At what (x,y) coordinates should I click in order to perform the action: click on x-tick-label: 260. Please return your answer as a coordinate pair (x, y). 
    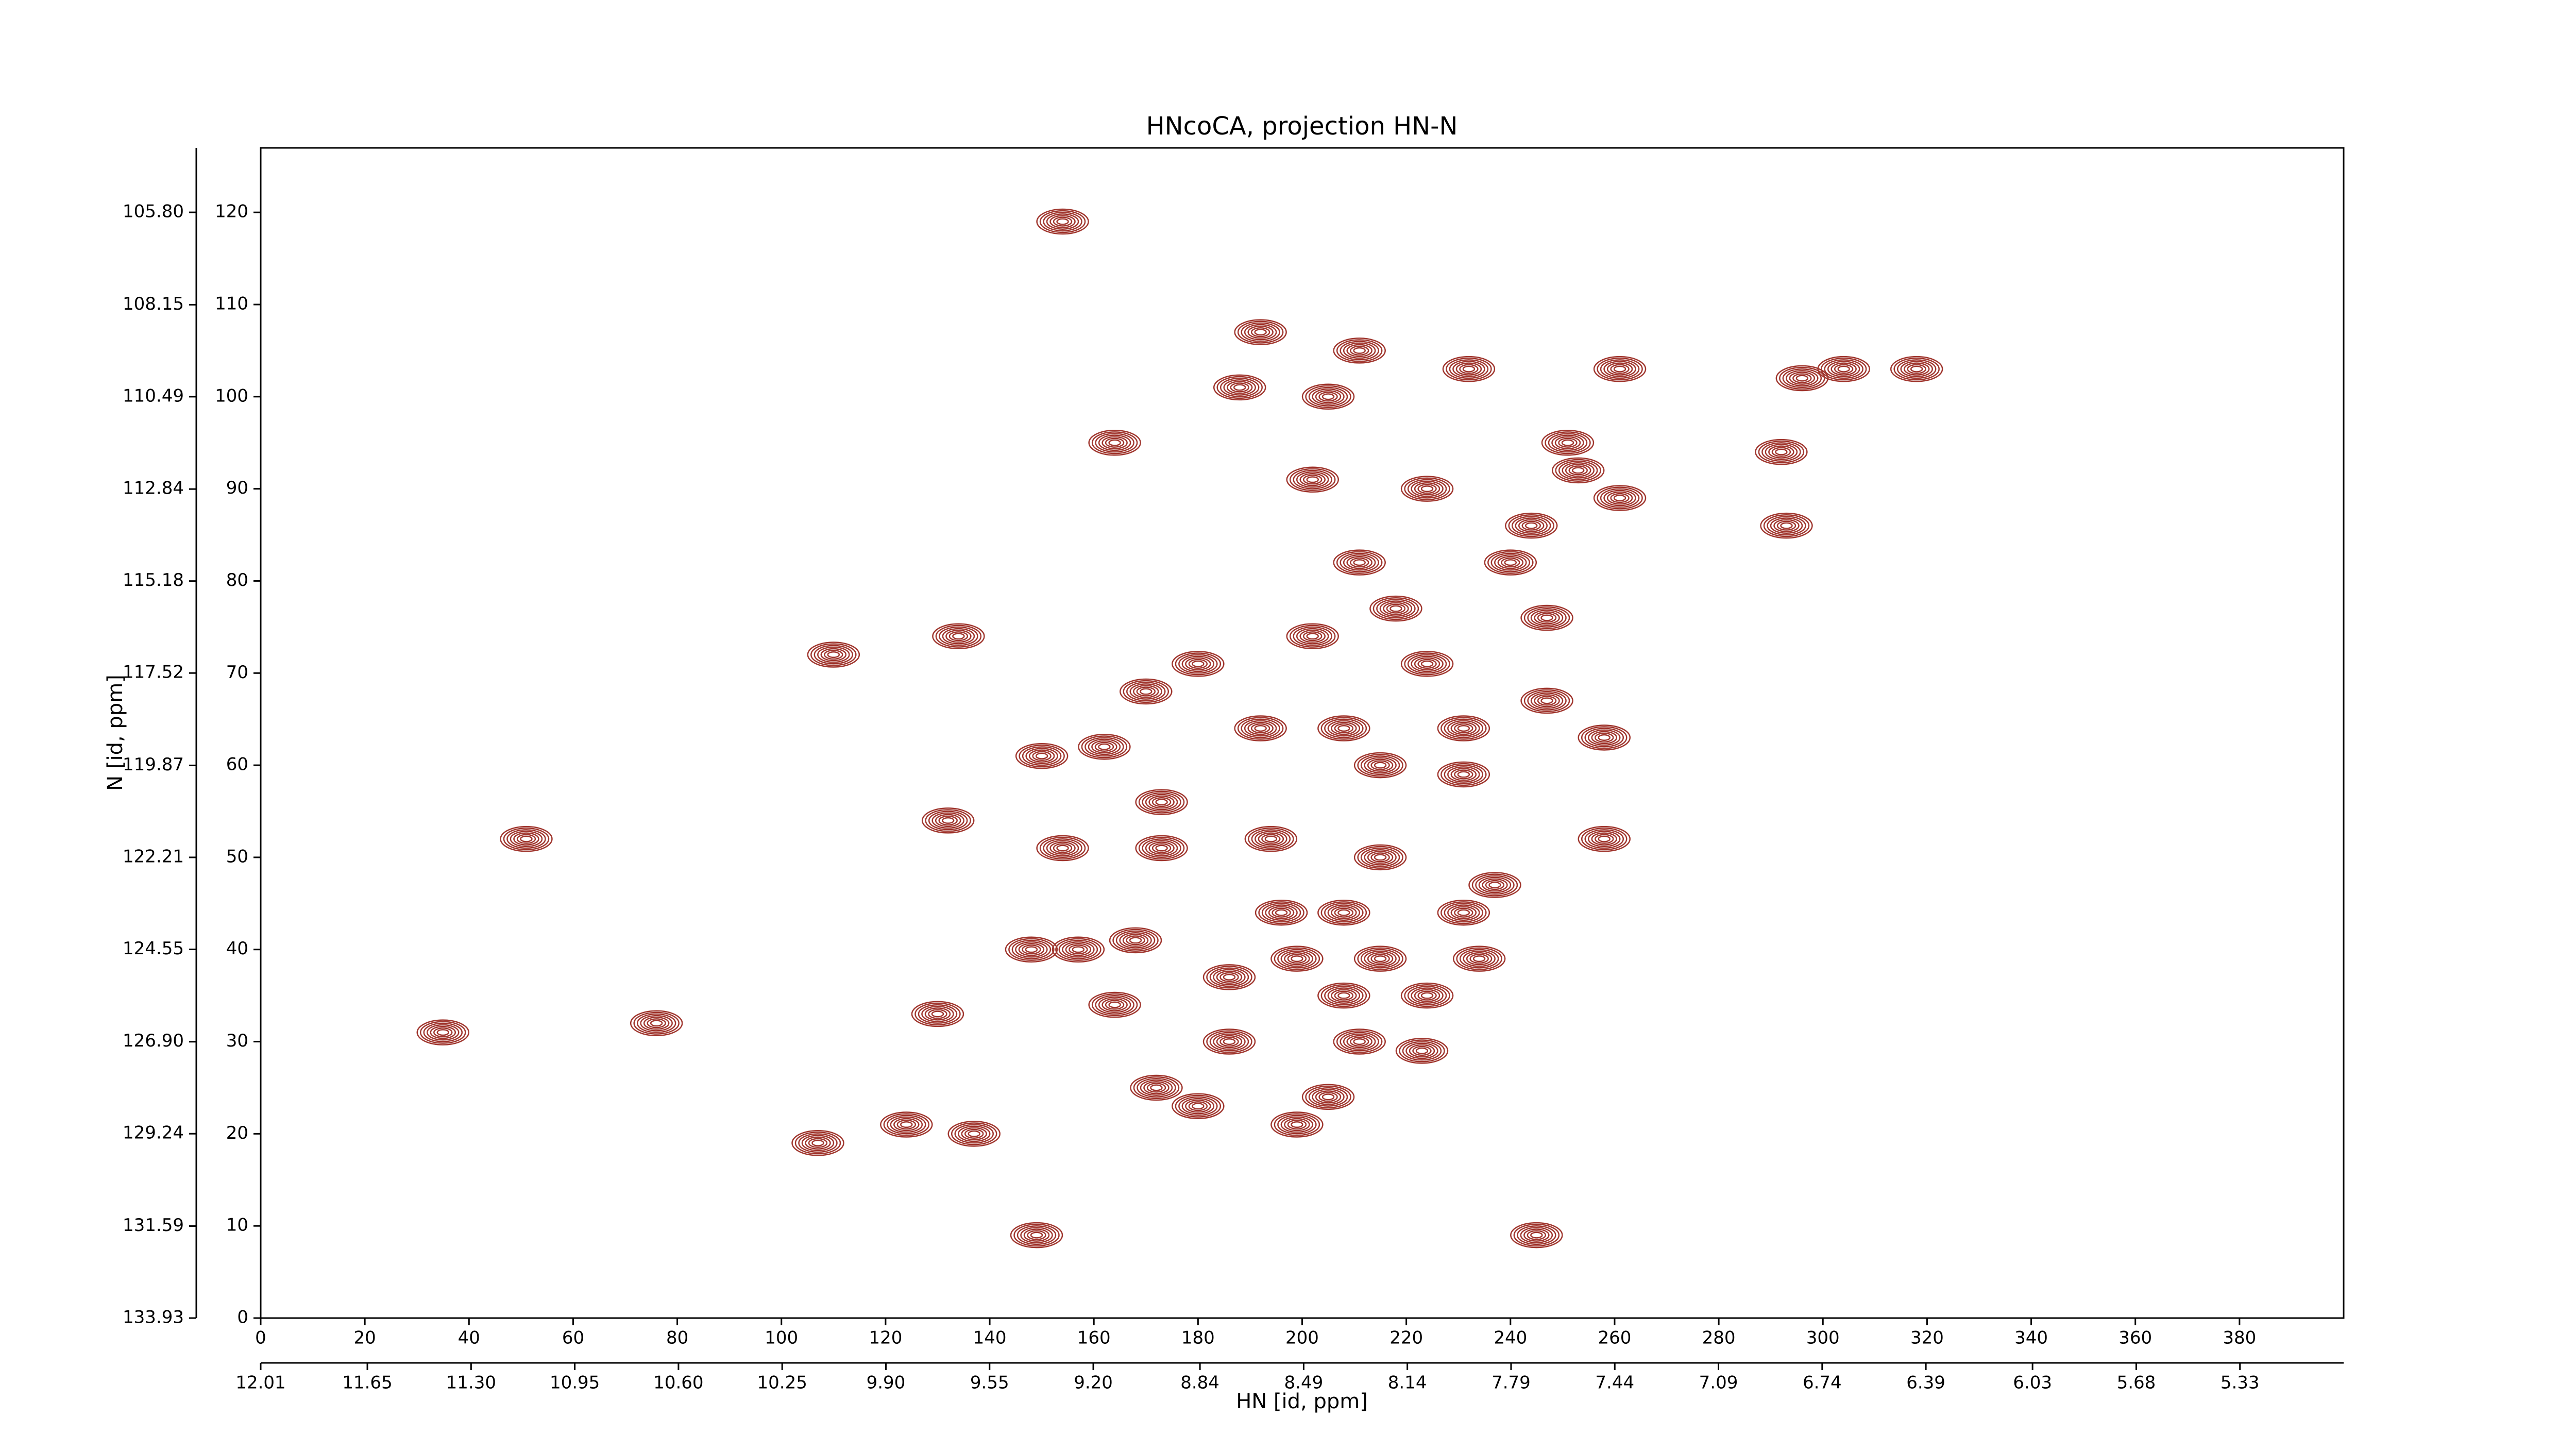
    Looking at the image, I should click on (1614, 1338).